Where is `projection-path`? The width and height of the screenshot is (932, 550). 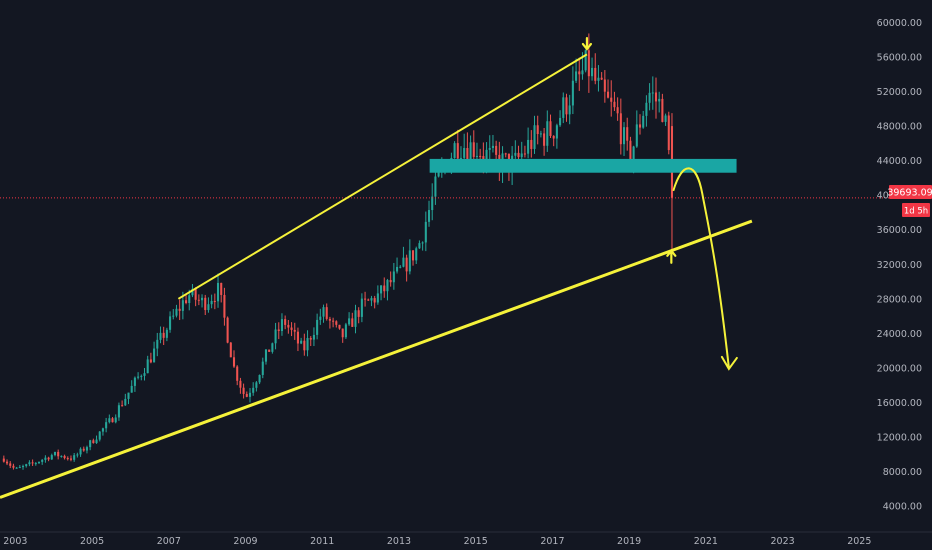
projection-path is located at coordinates (701, 268).